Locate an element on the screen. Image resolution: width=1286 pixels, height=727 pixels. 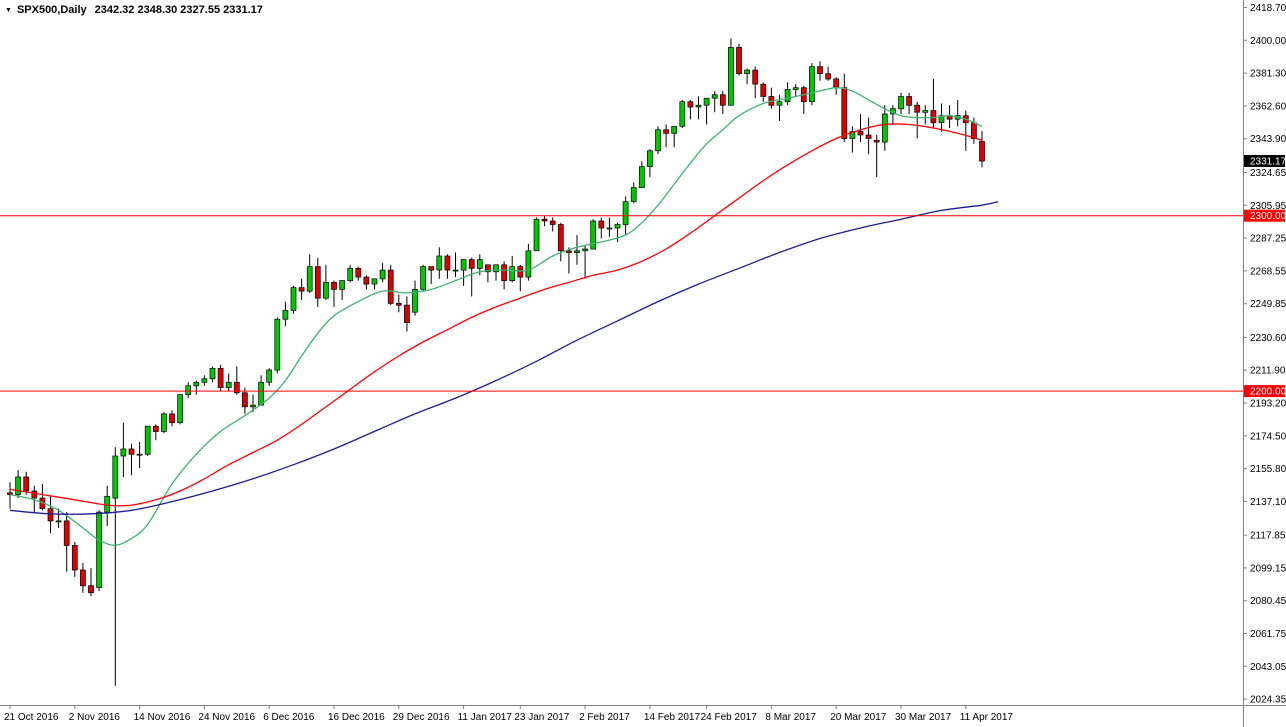
price-tick-label: 2043.05 is located at coordinates (1268, 667).